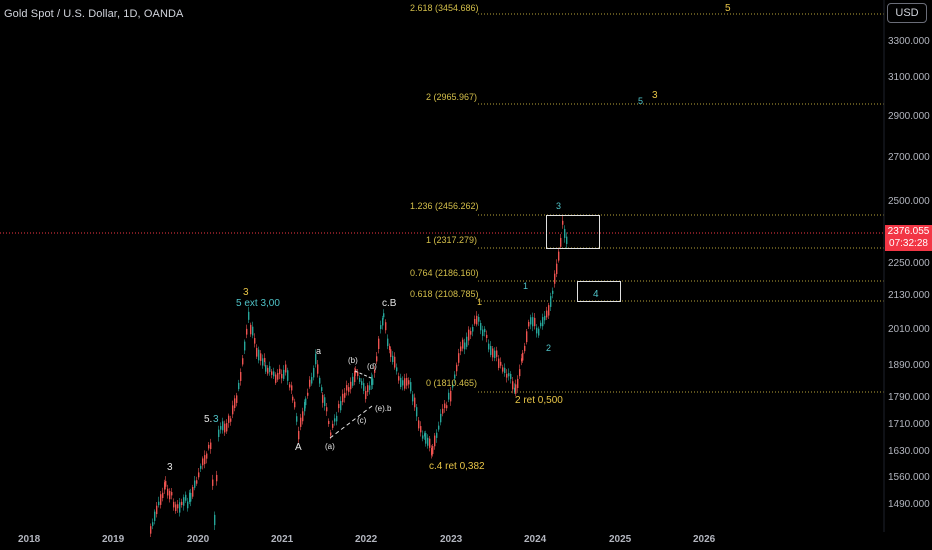  Describe the element at coordinates (383, 408) in the screenshot. I see `wave-label: (e).b` at that location.